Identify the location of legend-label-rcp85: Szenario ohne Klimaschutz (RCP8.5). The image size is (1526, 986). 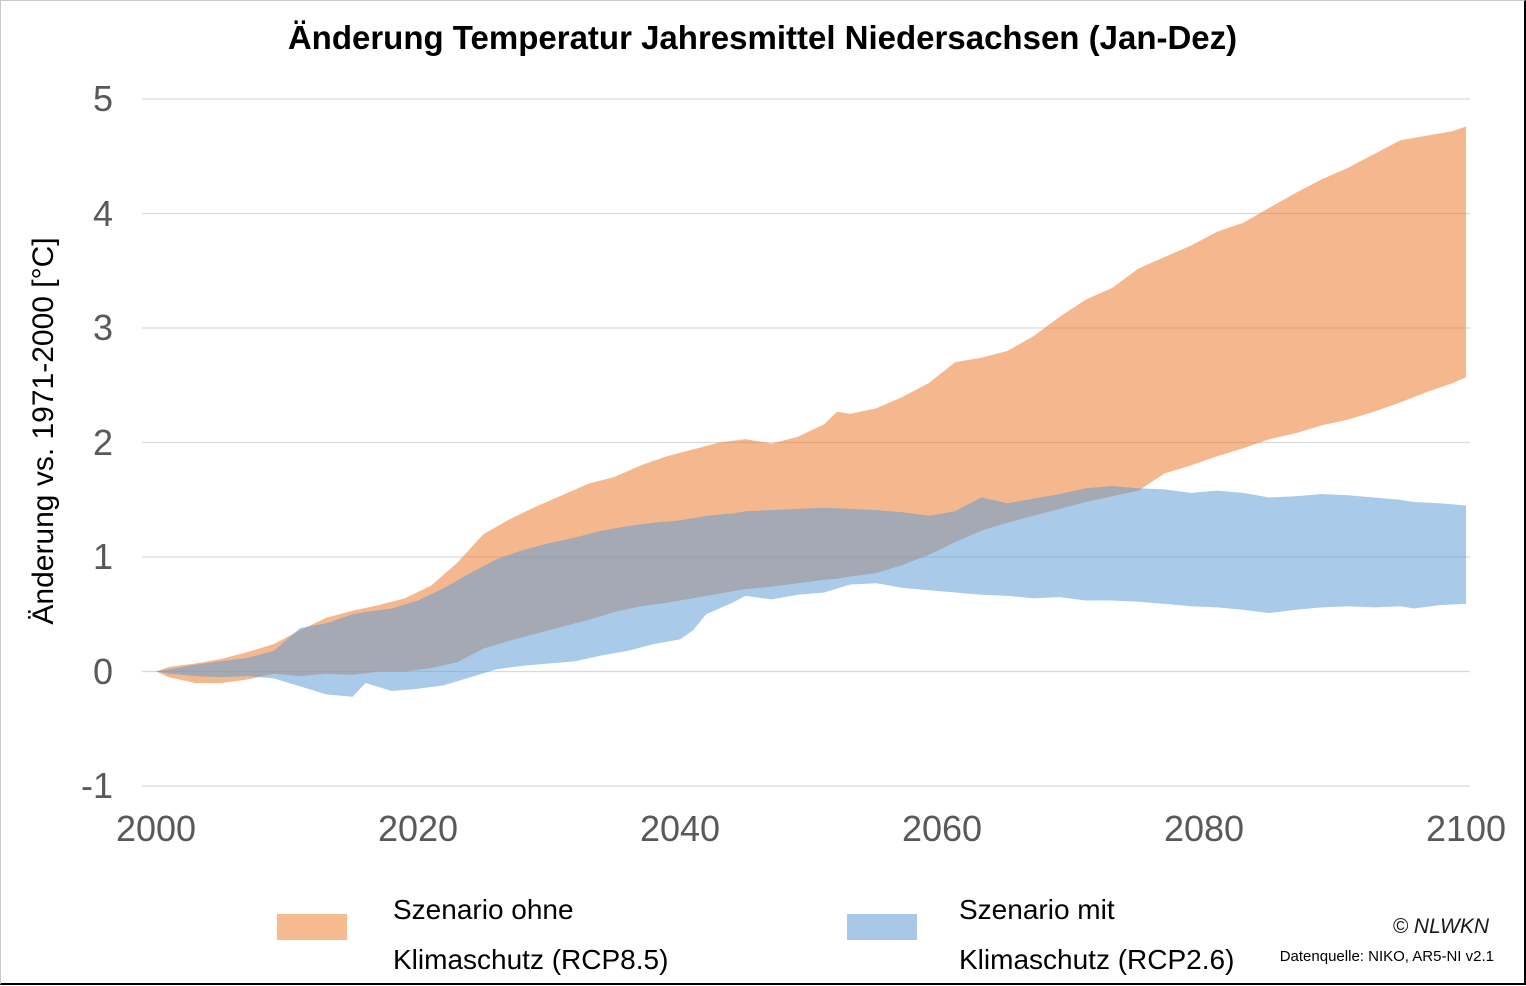
(530, 935).